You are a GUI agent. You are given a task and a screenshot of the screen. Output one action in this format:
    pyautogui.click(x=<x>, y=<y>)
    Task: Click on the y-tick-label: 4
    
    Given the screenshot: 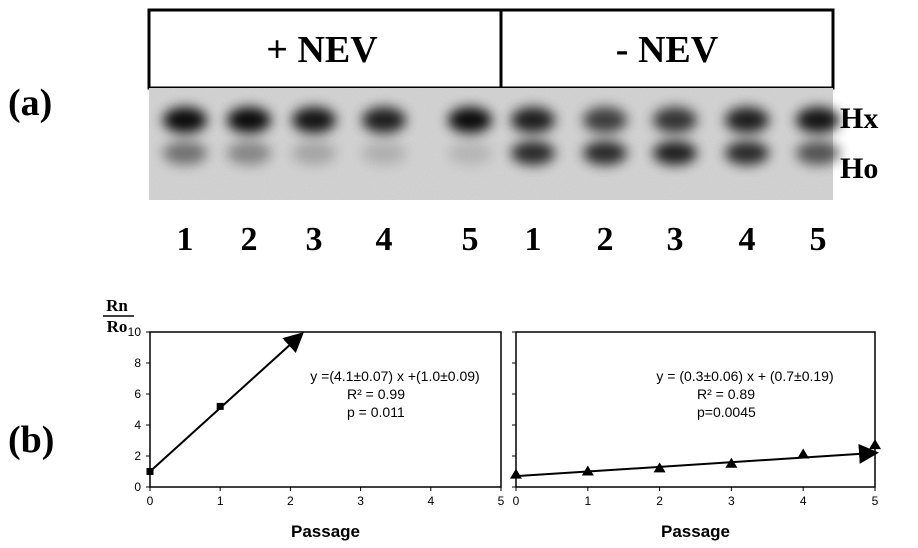 What is the action you would take?
    pyautogui.click(x=137, y=425)
    